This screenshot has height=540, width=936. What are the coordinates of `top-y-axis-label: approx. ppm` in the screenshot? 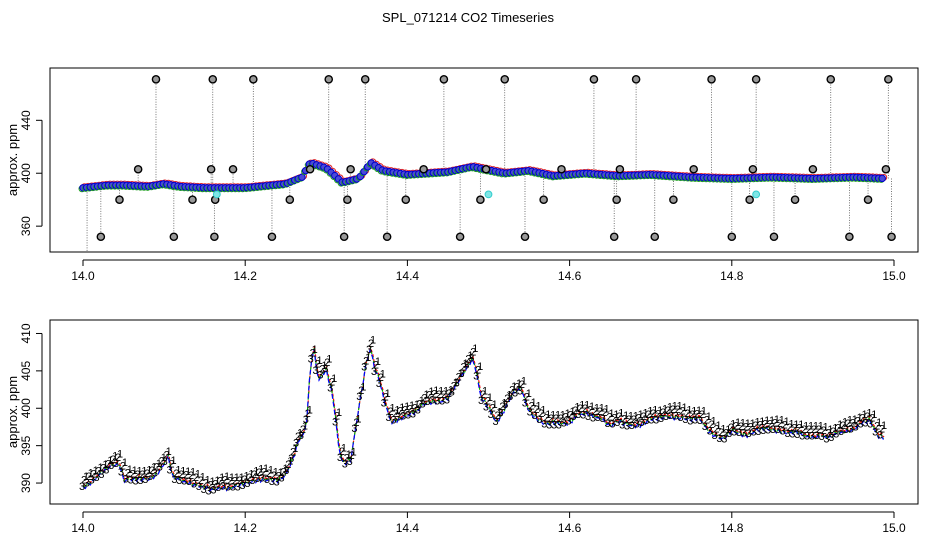 It's located at (12, 160).